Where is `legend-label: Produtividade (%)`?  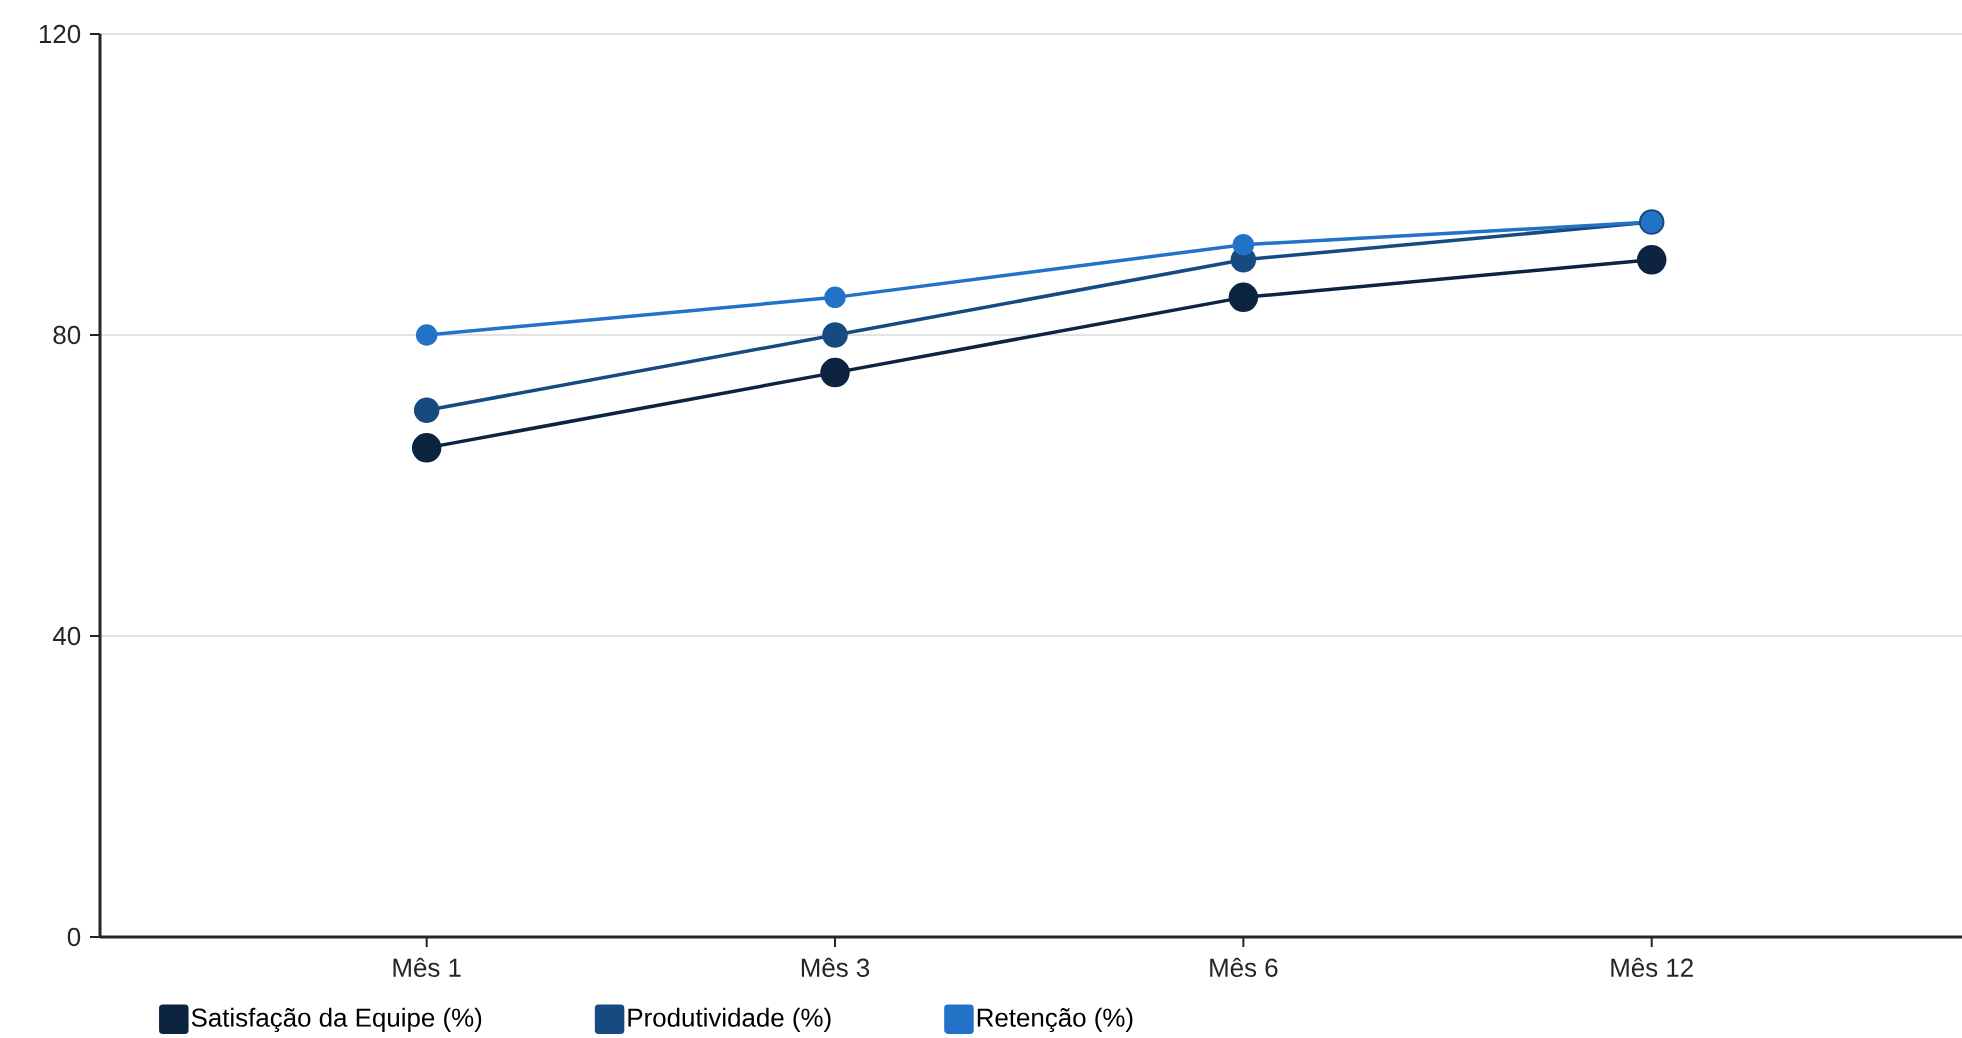
legend-label: Produtividade (%) is located at coordinates (729, 1019).